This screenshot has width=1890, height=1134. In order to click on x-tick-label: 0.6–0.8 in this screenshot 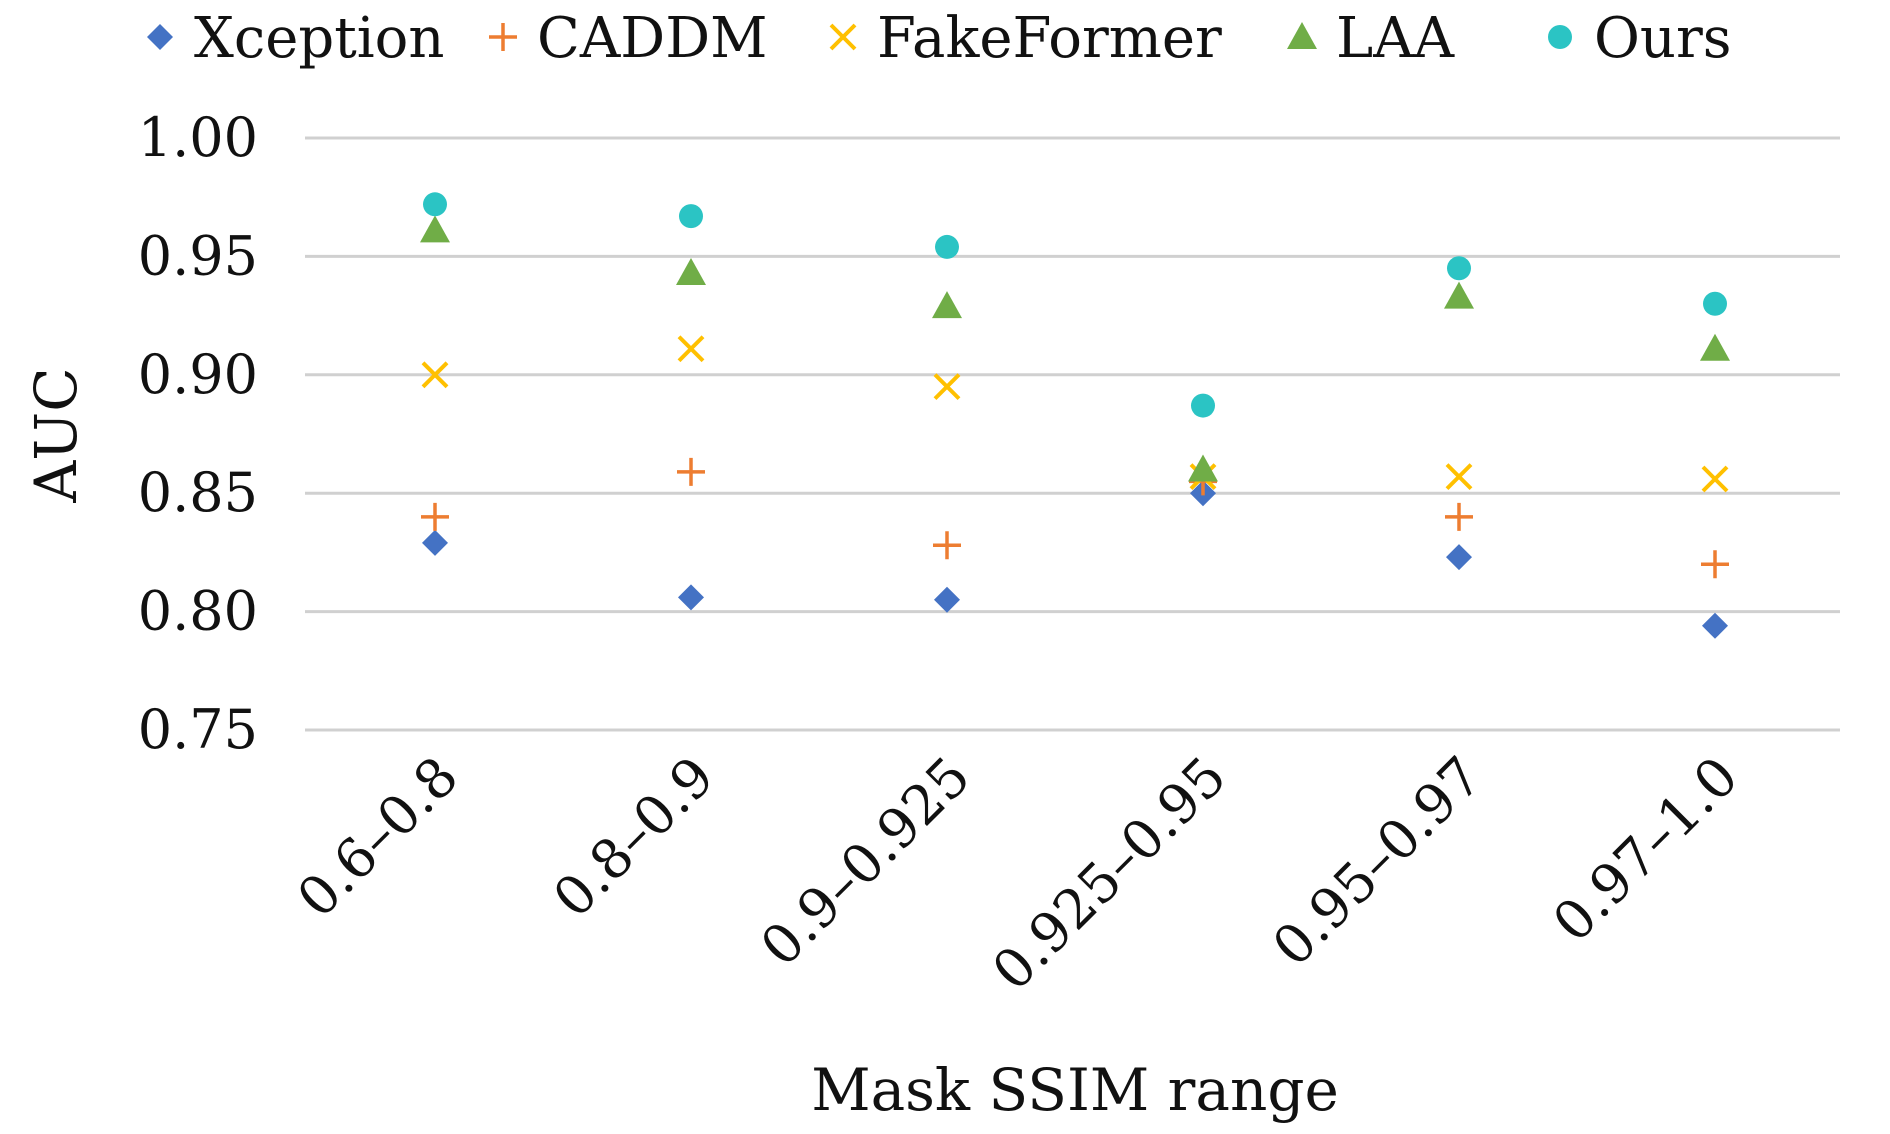, I will do `click(377, 837)`.